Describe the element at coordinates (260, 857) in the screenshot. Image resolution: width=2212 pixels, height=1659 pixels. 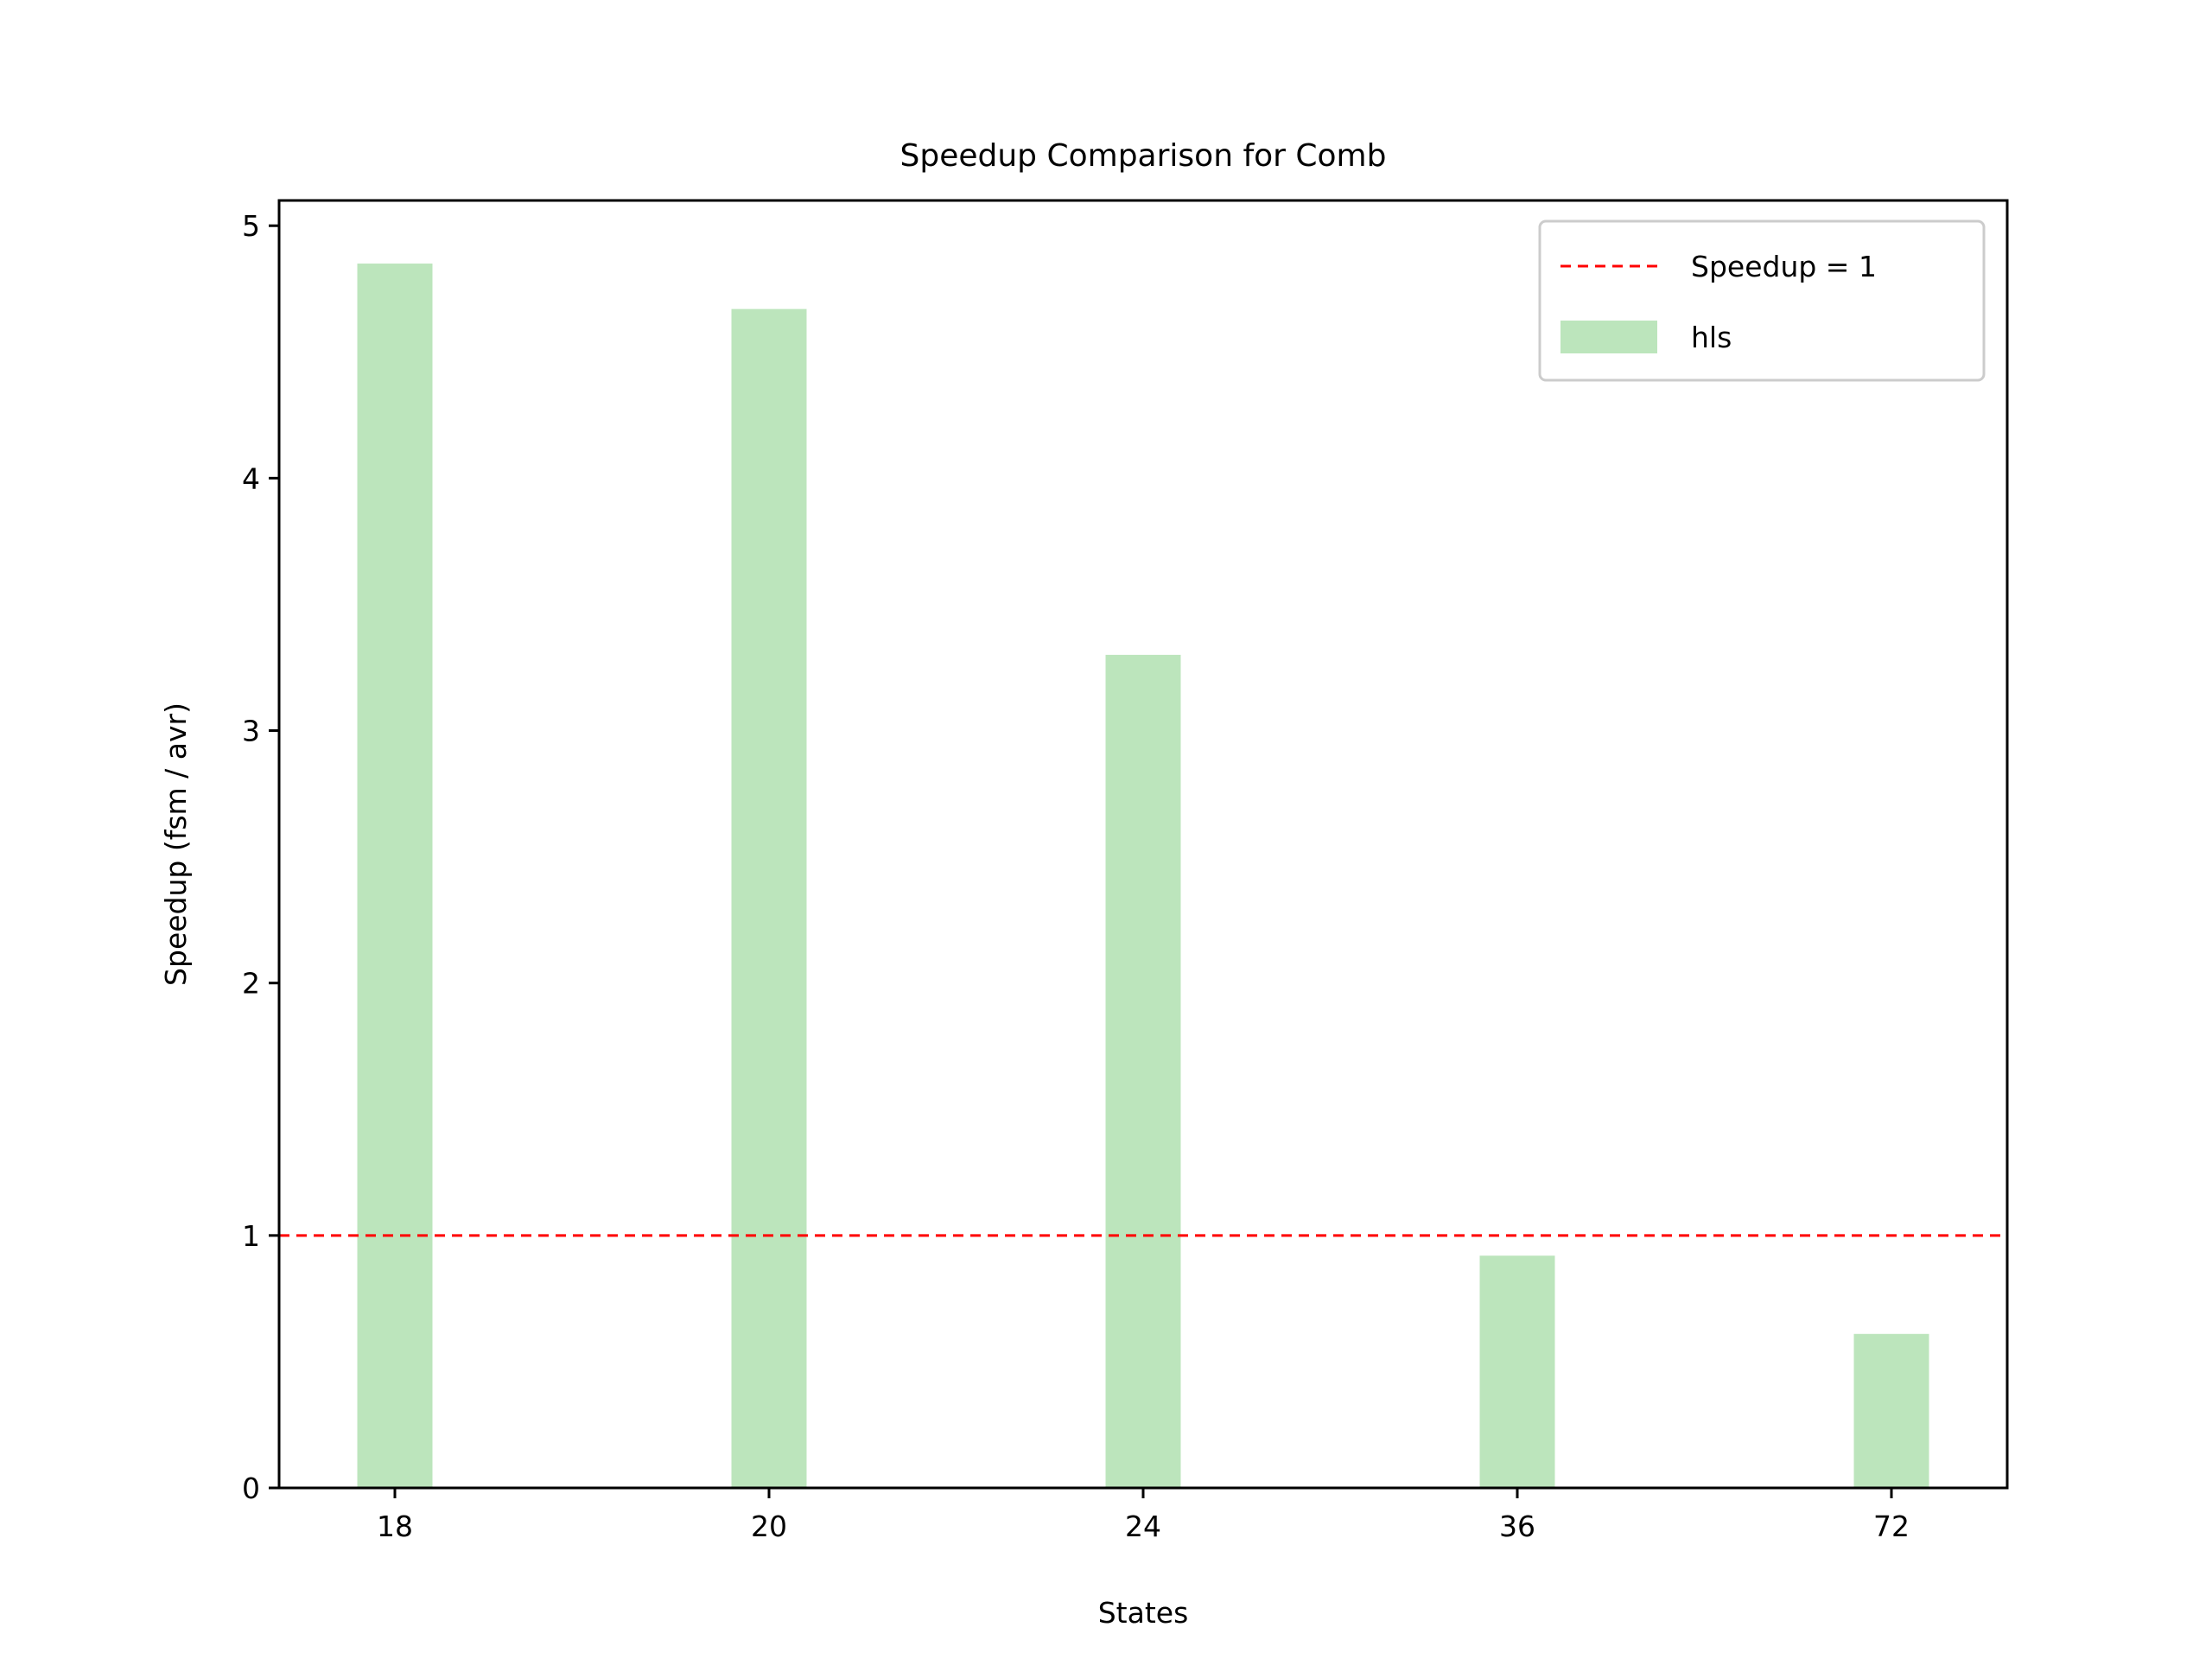
I see `y-ticks: 0 1 2 3 4 5` at that location.